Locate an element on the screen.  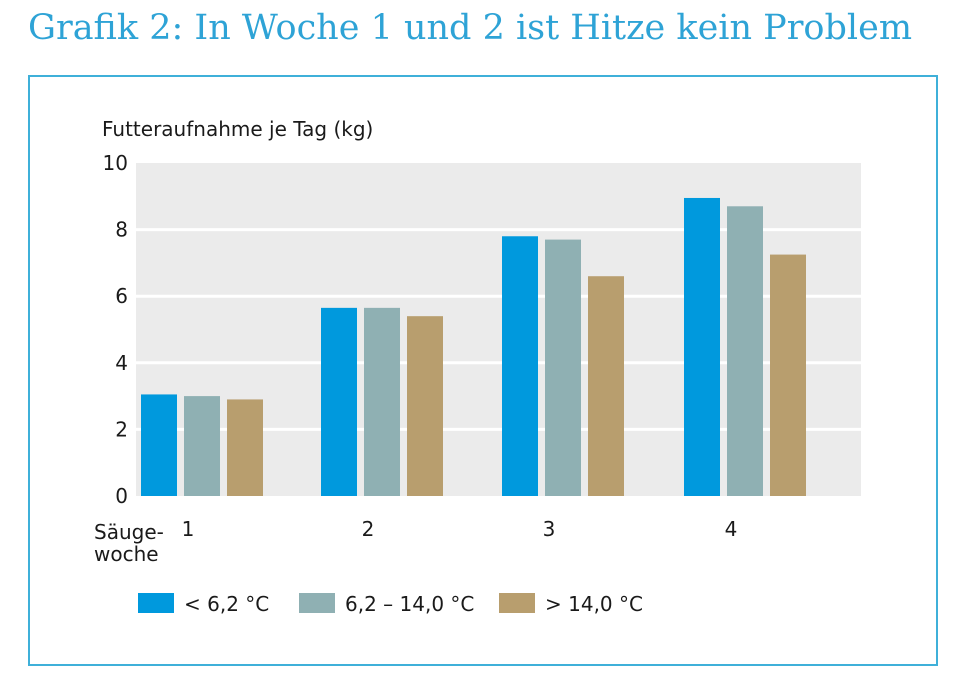
legend: < 6,2 °C 6,2 – 14,0 °C > 14,0 °C is located at coordinates (390, 604).